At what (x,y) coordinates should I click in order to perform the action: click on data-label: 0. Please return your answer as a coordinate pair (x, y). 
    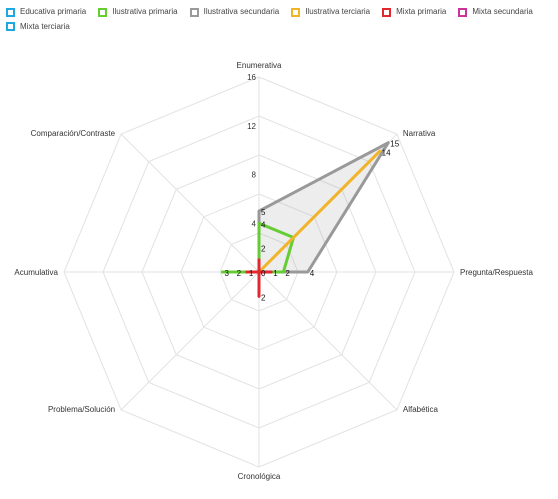
    Looking at the image, I should click on (263, 273).